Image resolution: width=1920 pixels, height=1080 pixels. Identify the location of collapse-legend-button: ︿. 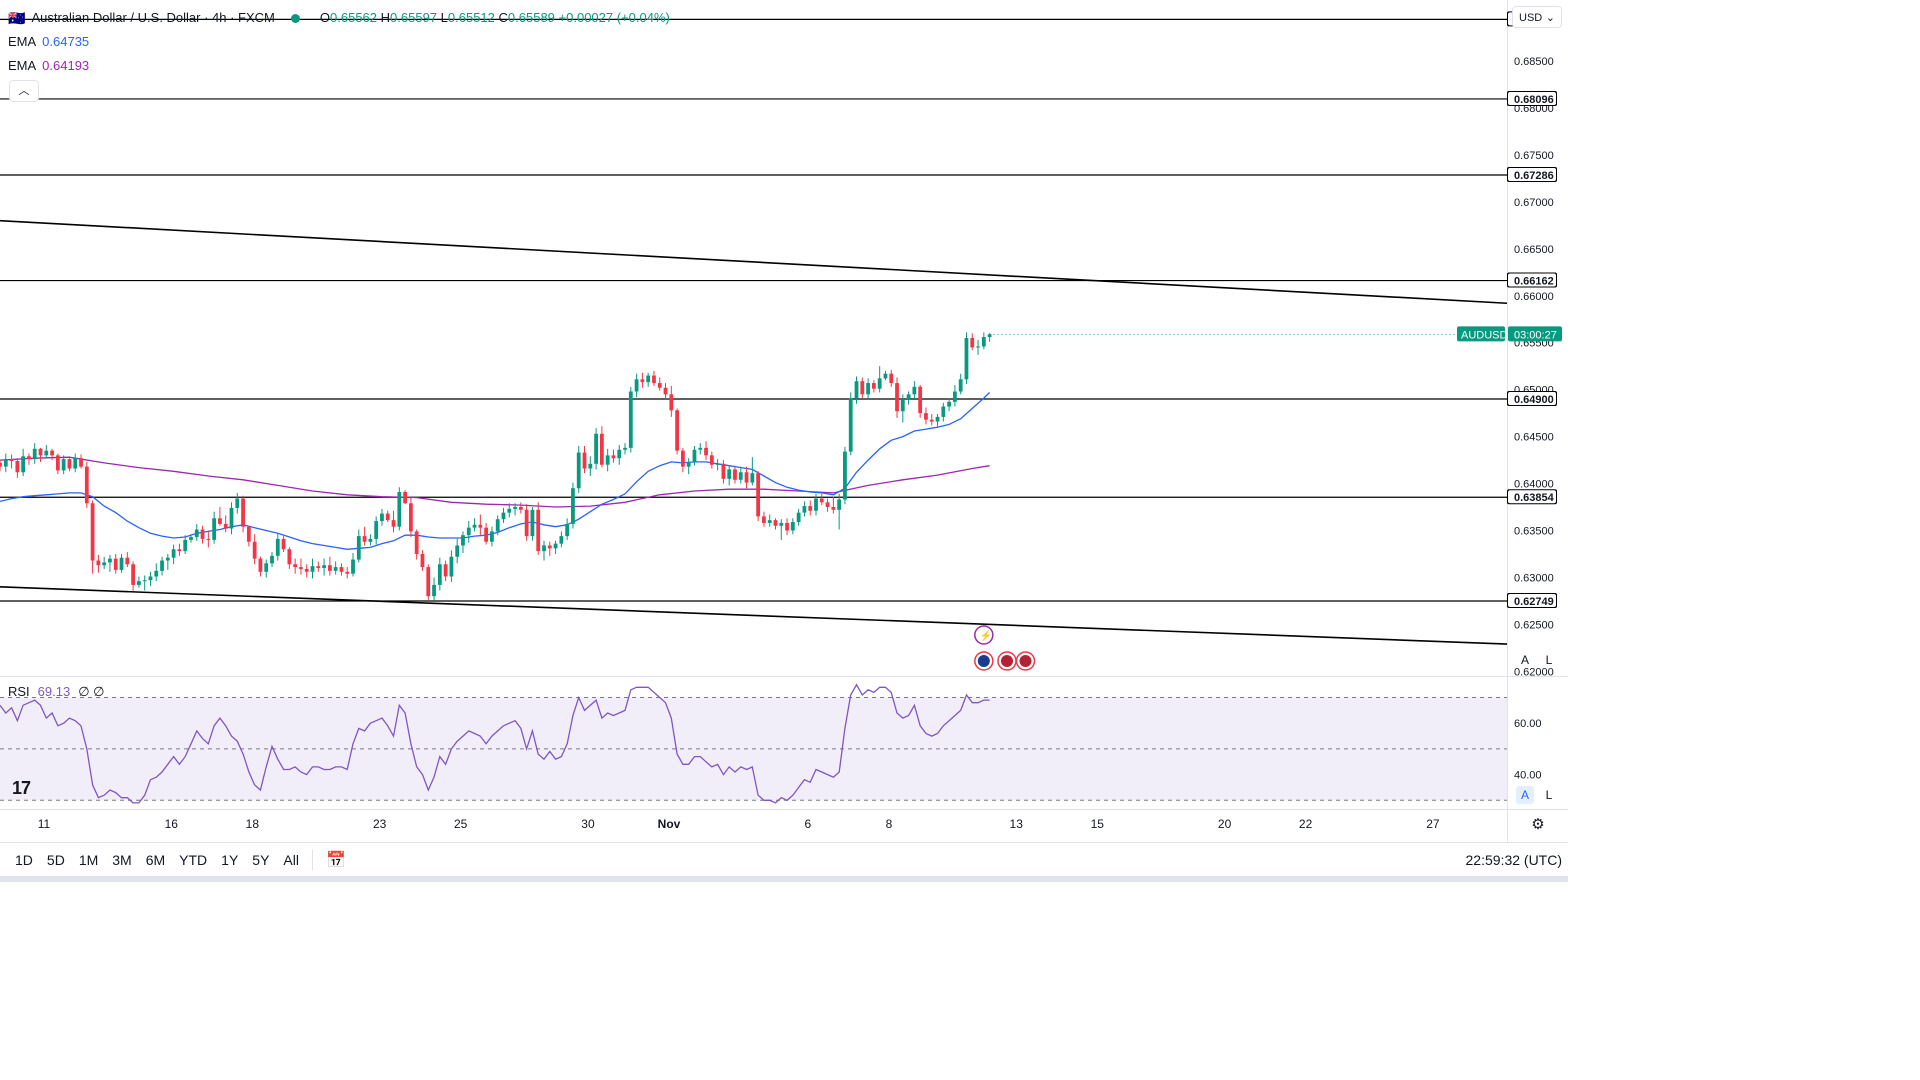
(24, 91).